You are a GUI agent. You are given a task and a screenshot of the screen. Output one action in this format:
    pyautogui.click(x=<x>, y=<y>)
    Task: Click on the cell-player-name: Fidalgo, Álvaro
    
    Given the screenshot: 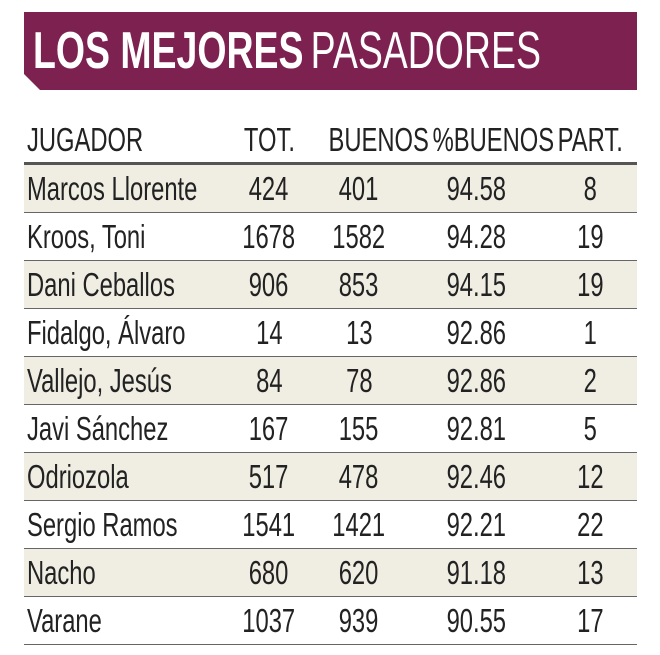 What is the action you would take?
    pyautogui.click(x=126, y=332)
    